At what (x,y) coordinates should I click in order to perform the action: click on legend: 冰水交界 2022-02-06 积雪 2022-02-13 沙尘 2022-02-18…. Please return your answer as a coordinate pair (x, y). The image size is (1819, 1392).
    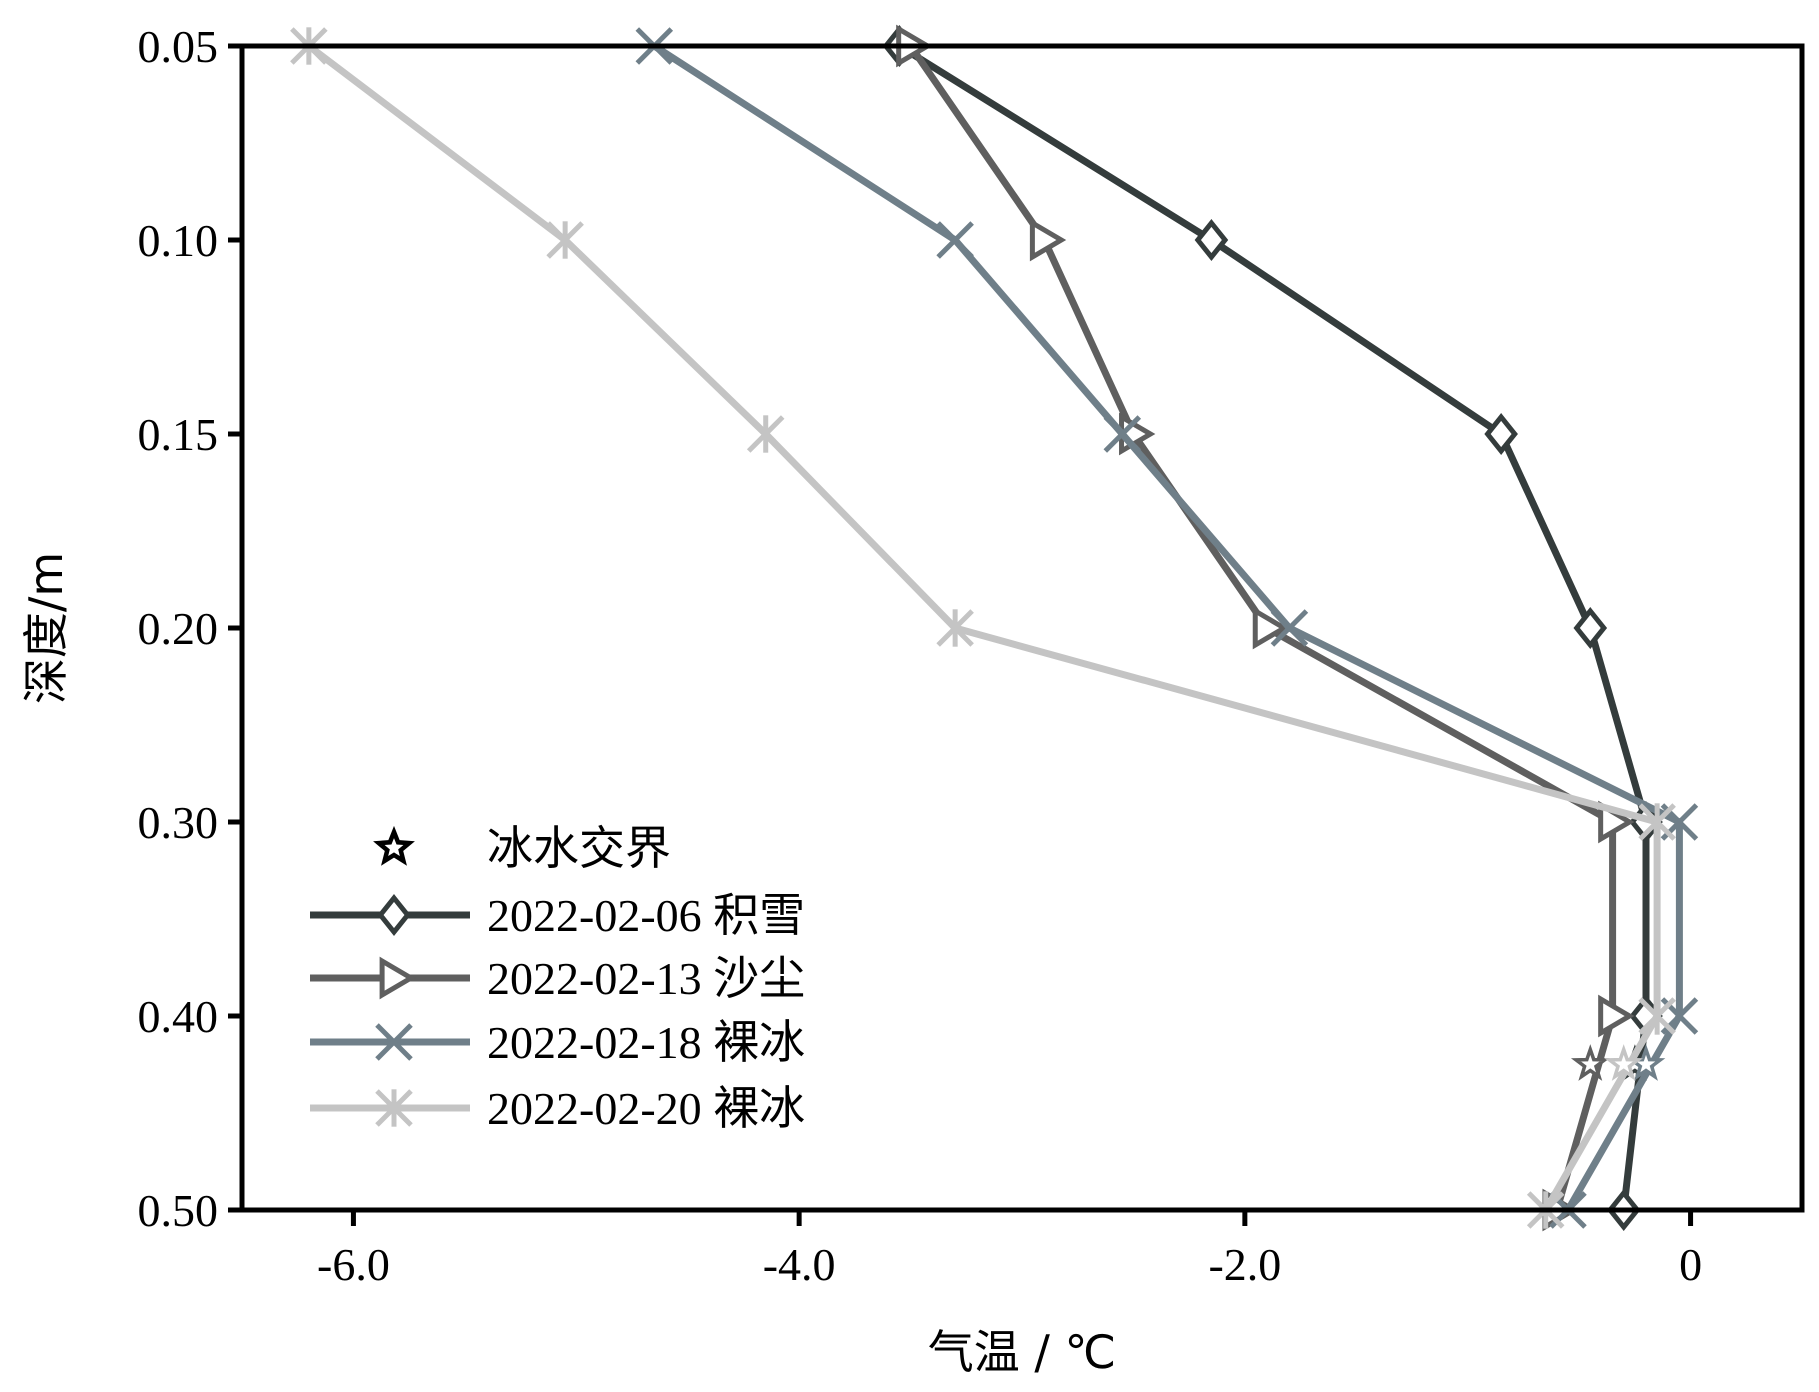
    Looking at the image, I should click on (557, 978).